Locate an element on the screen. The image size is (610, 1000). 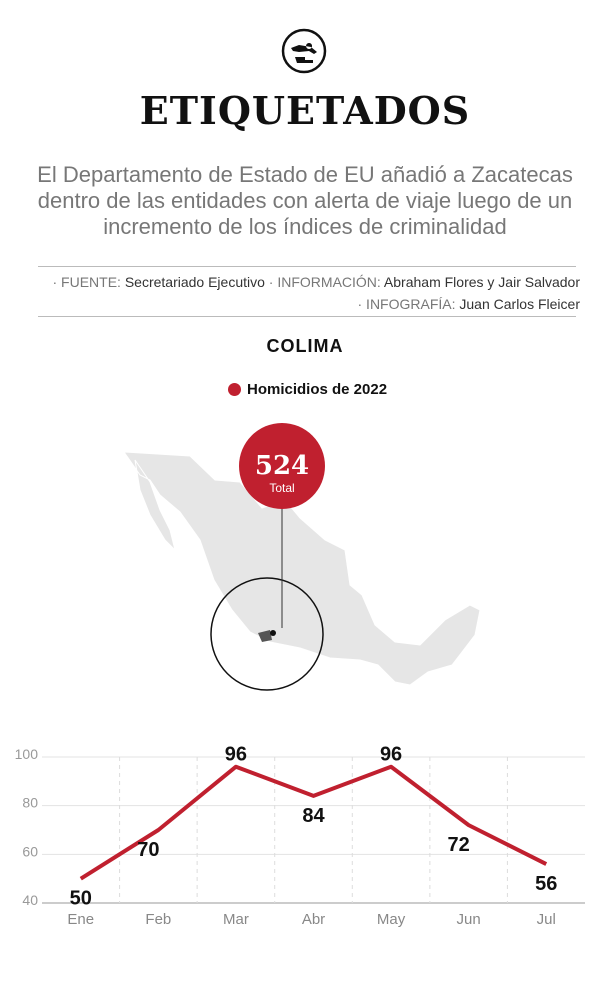
infographic-label: · INFOGRAFÍA: is located at coordinates (406, 304).